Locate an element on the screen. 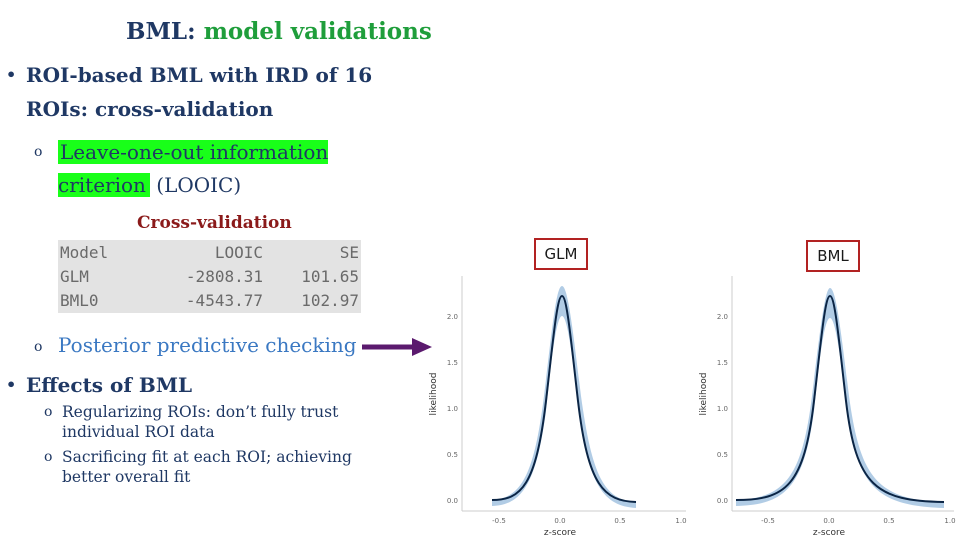 The height and width of the screenshot is (540, 960). table-header-row: Model LOOIC SE is located at coordinates (209, 252).